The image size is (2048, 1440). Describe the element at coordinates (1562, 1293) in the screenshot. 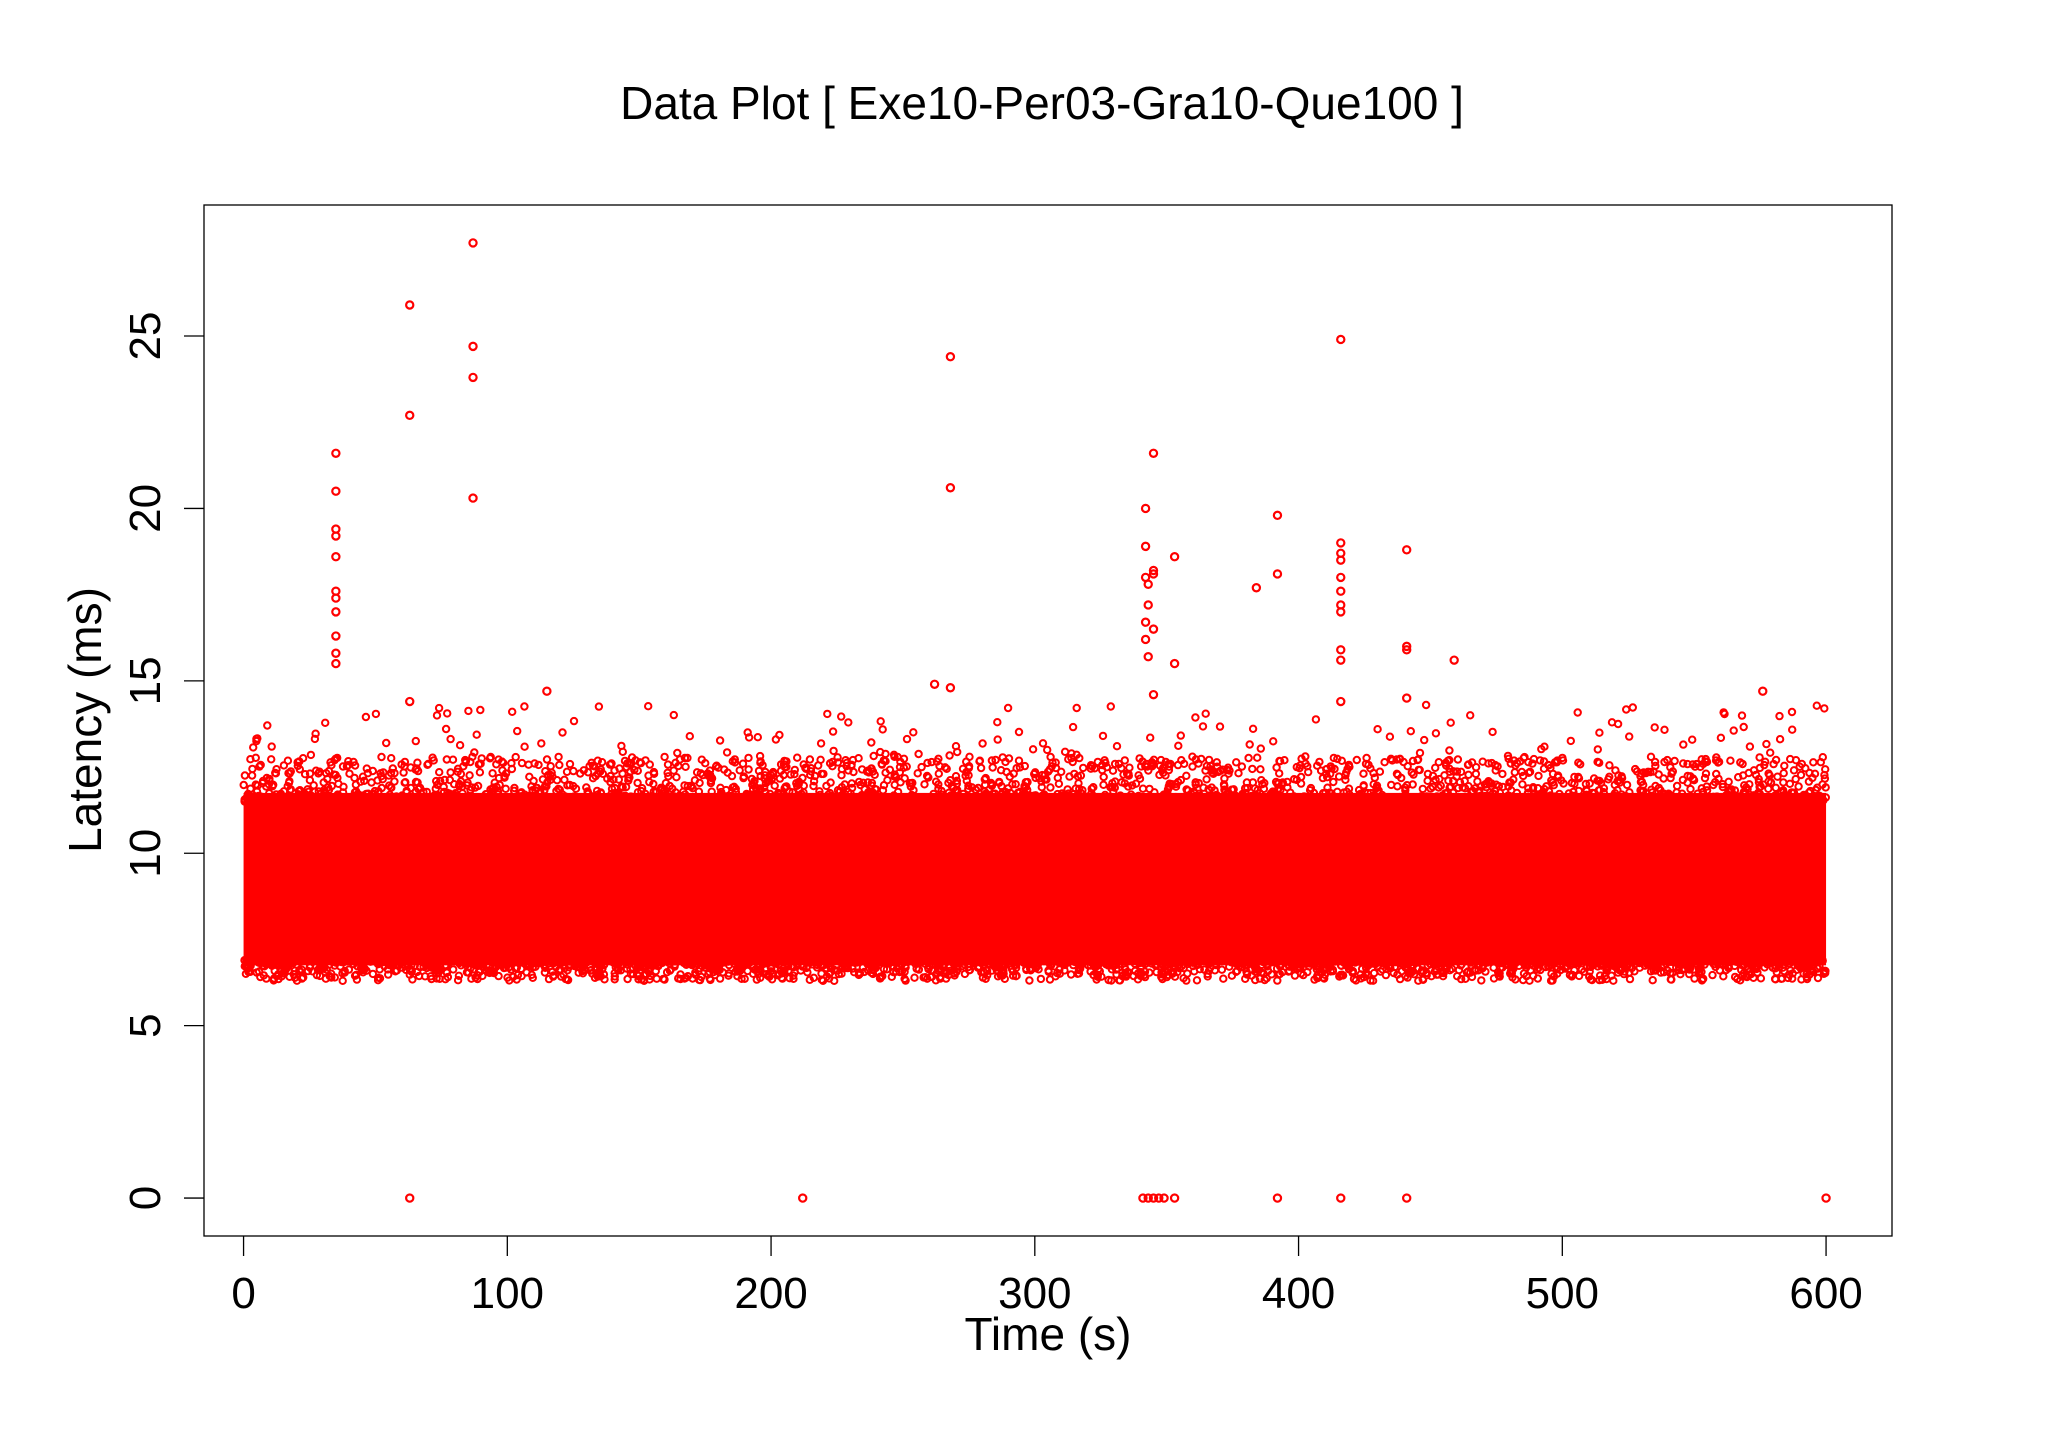

I see `x-tick-label: 500` at that location.